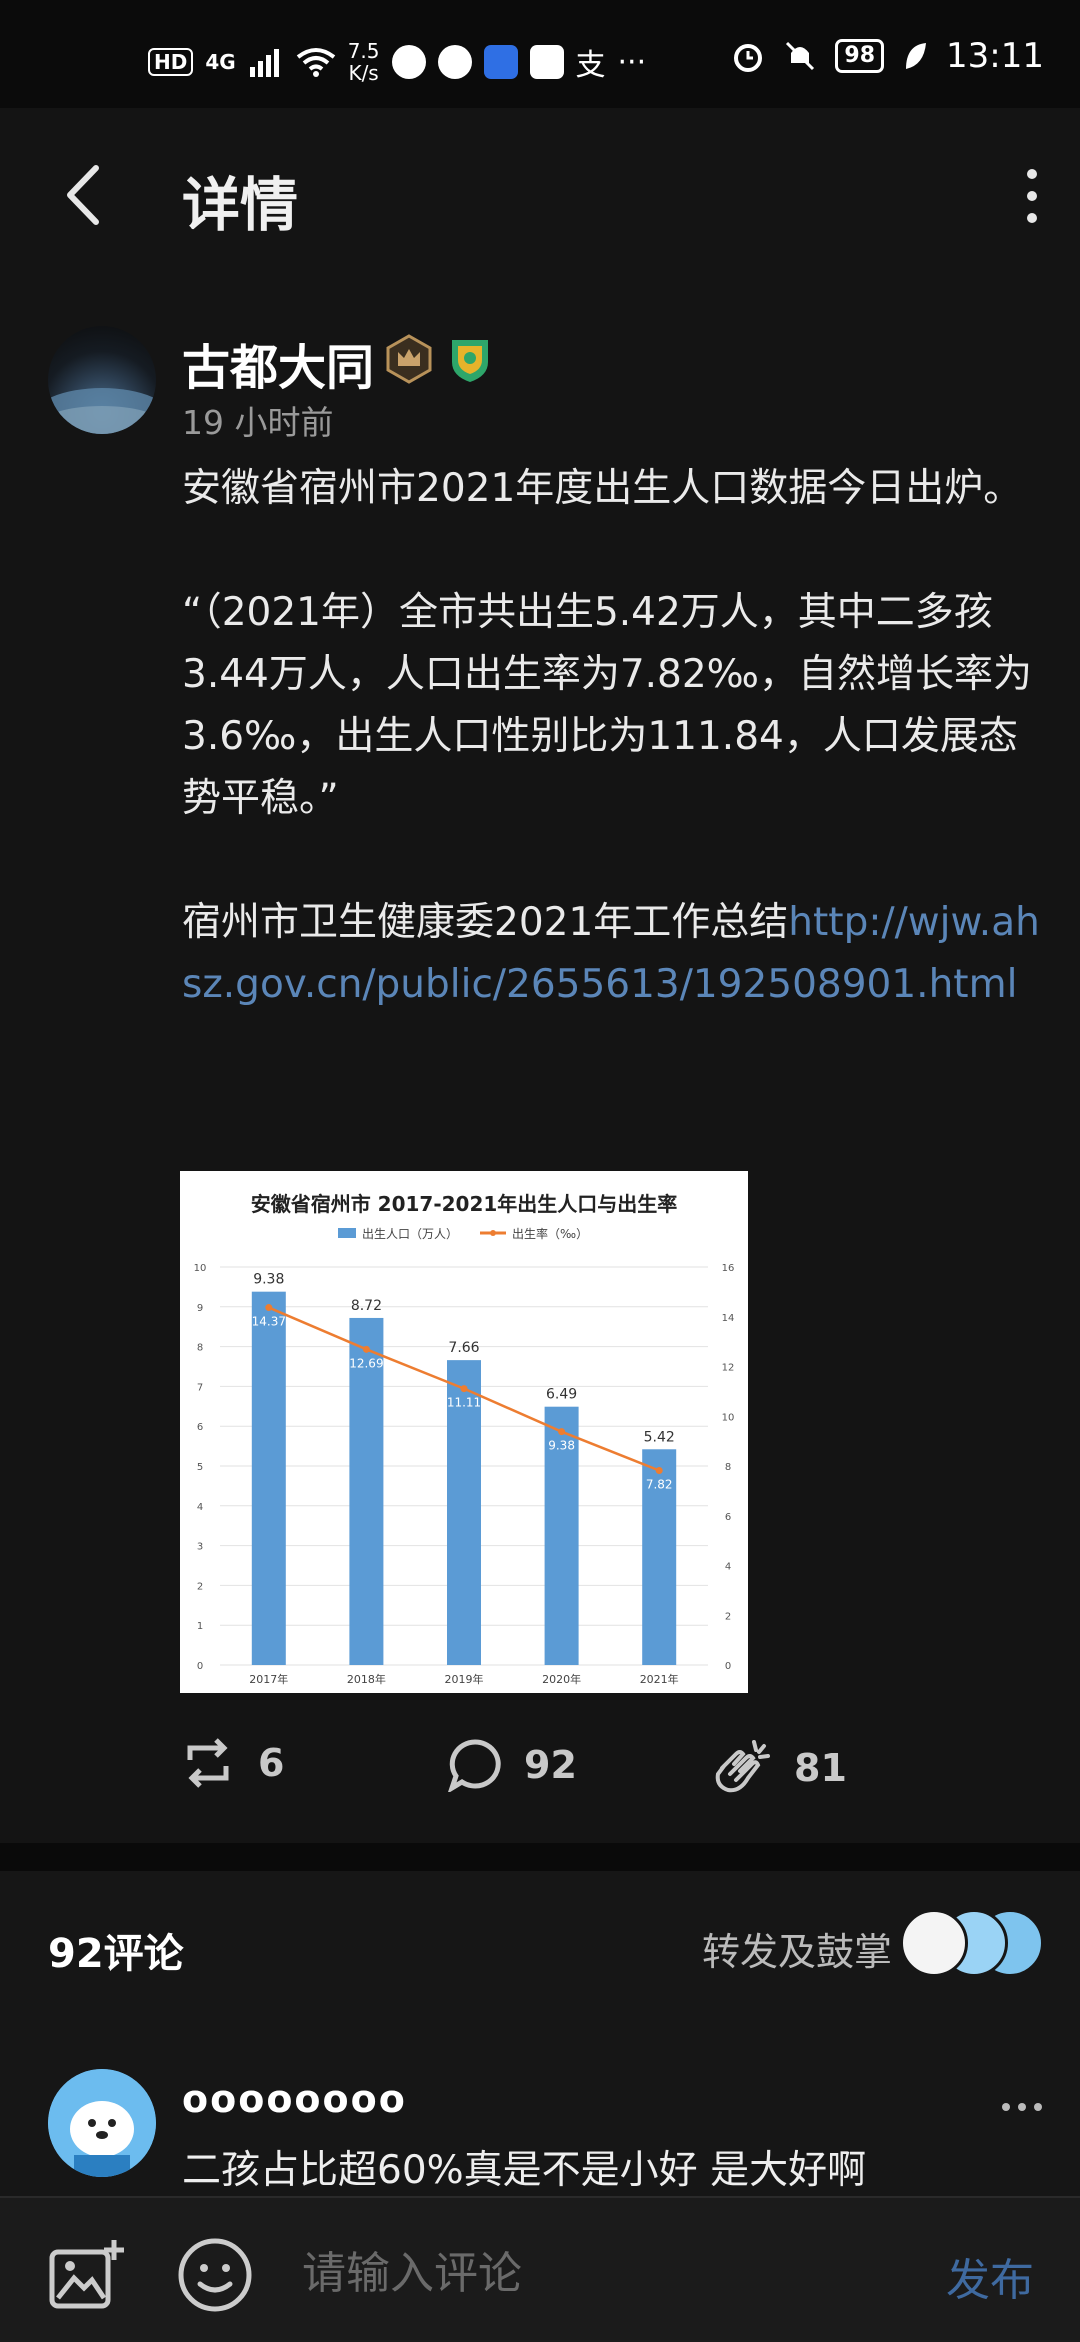  Describe the element at coordinates (269, 1322) in the screenshot. I see `rate-value-label: 14.37` at that location.